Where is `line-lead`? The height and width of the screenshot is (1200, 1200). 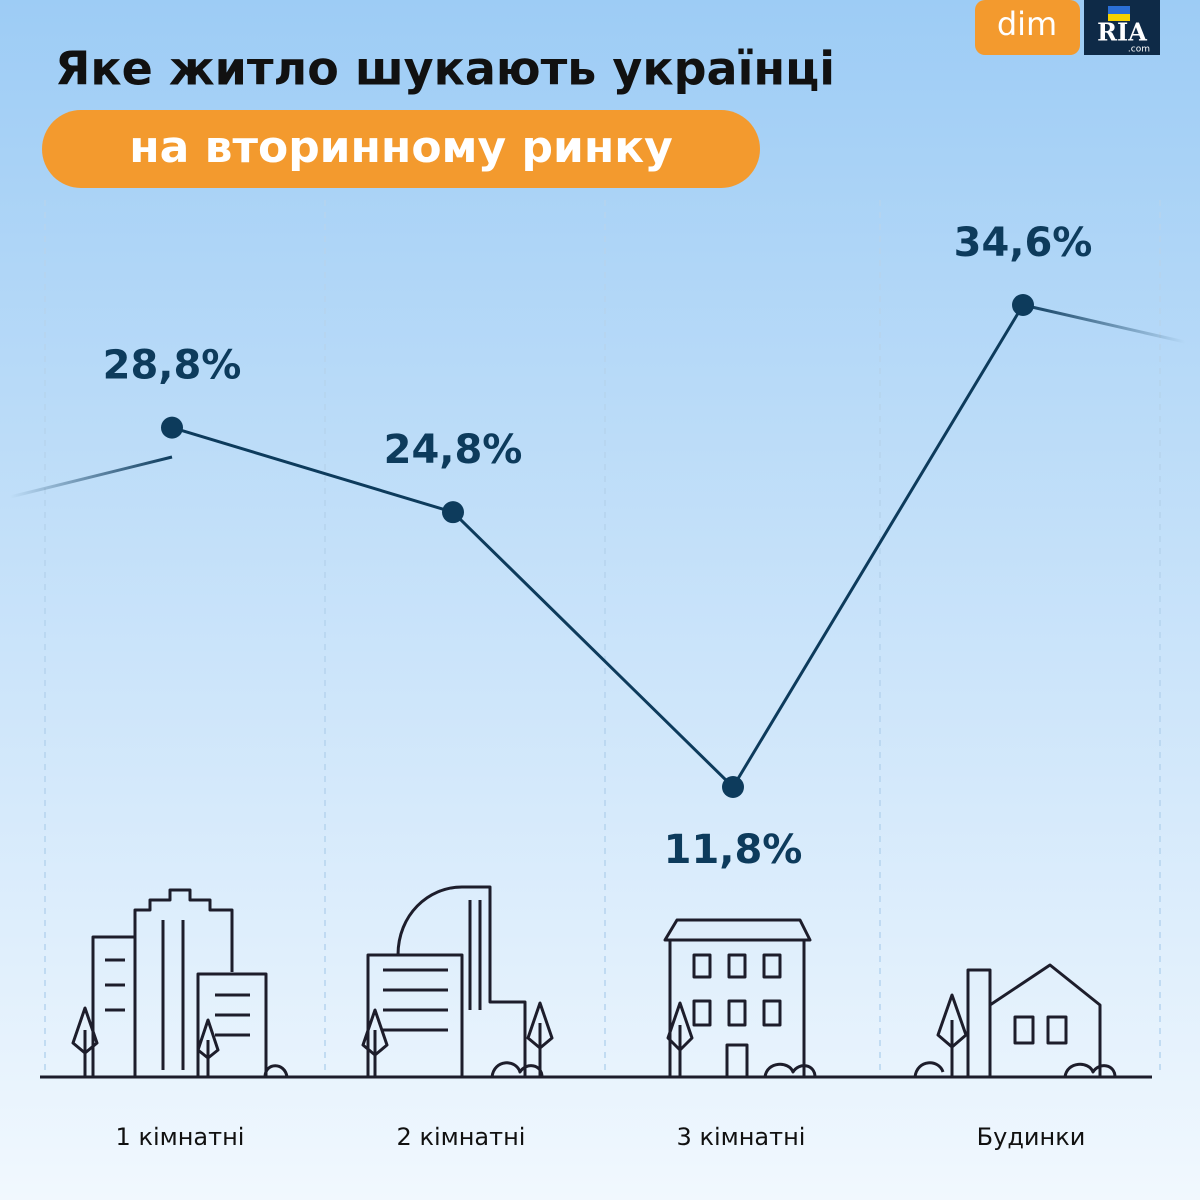
line-lead is located at coordinates (91, 477).